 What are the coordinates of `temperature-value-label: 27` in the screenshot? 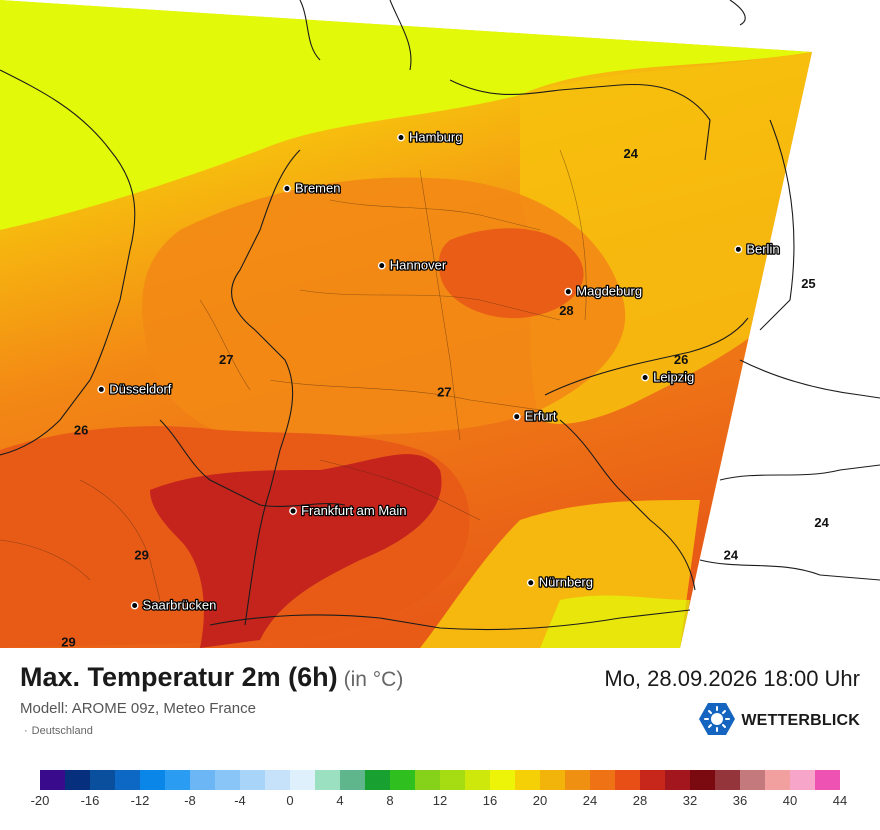 It's located at (444, 392).